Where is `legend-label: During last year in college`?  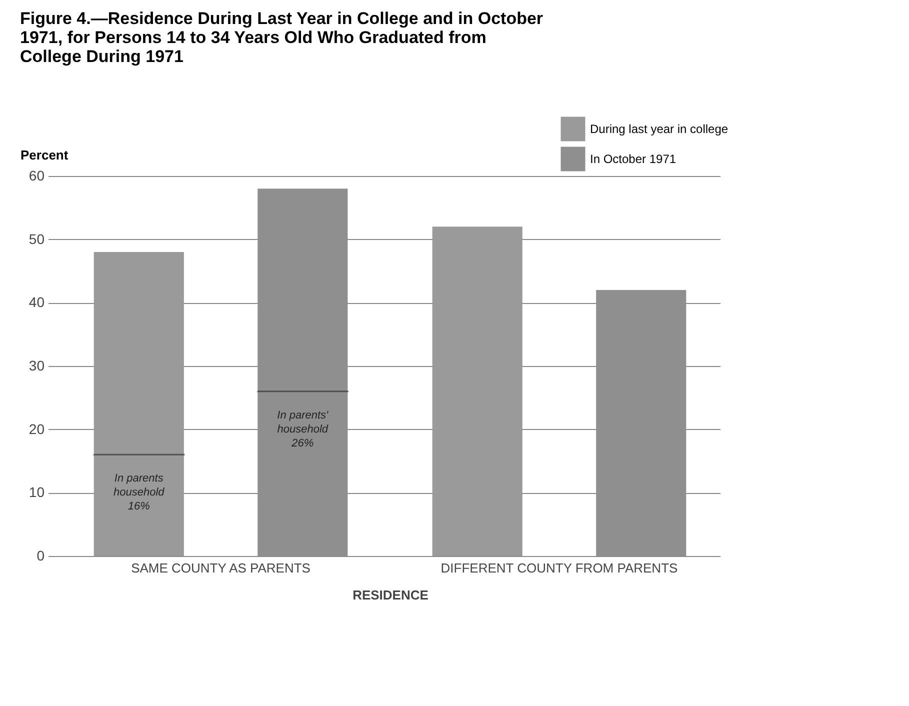
legend-label: During last year in college is located at coordinates (659, 129).